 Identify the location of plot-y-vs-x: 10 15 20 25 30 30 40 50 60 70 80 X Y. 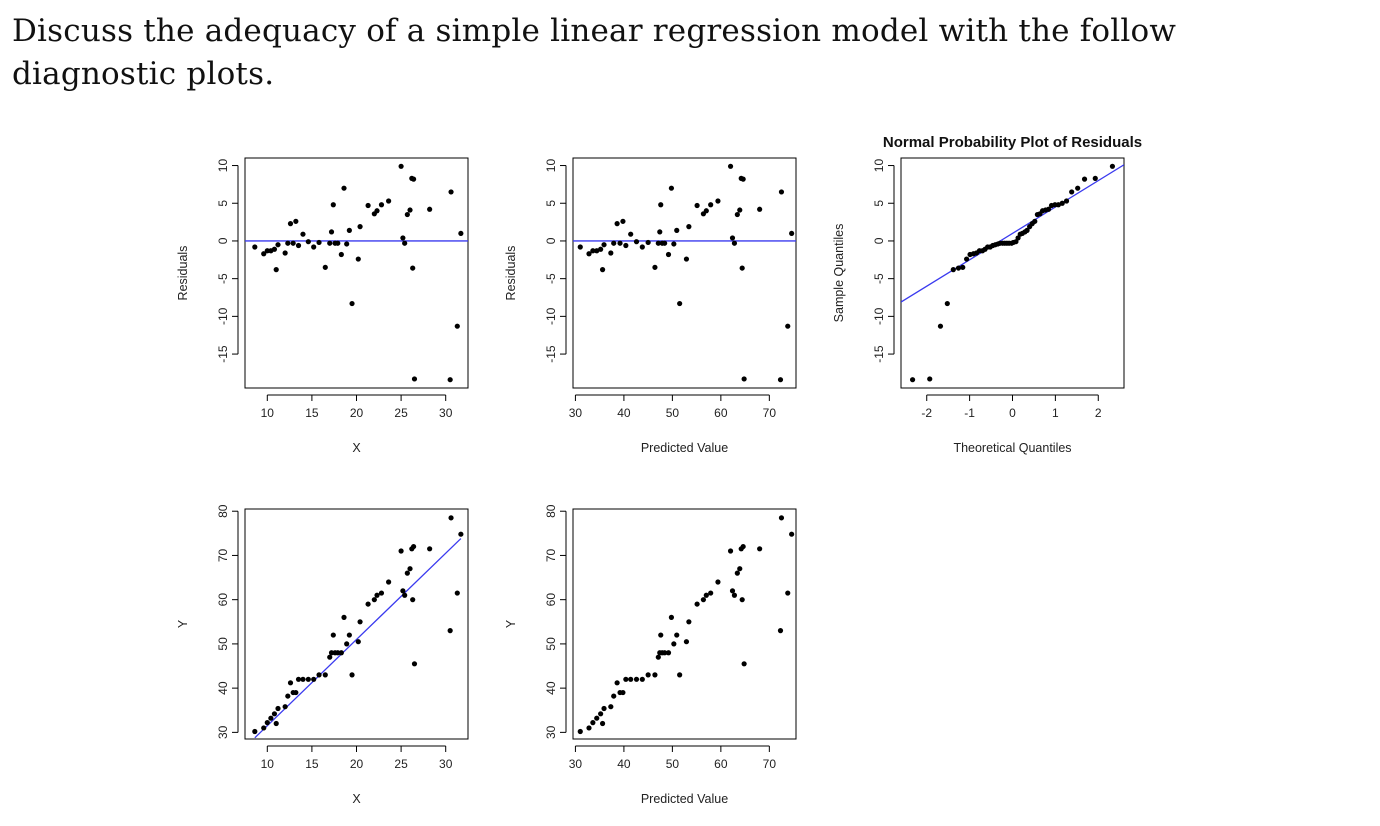
(322, 655).